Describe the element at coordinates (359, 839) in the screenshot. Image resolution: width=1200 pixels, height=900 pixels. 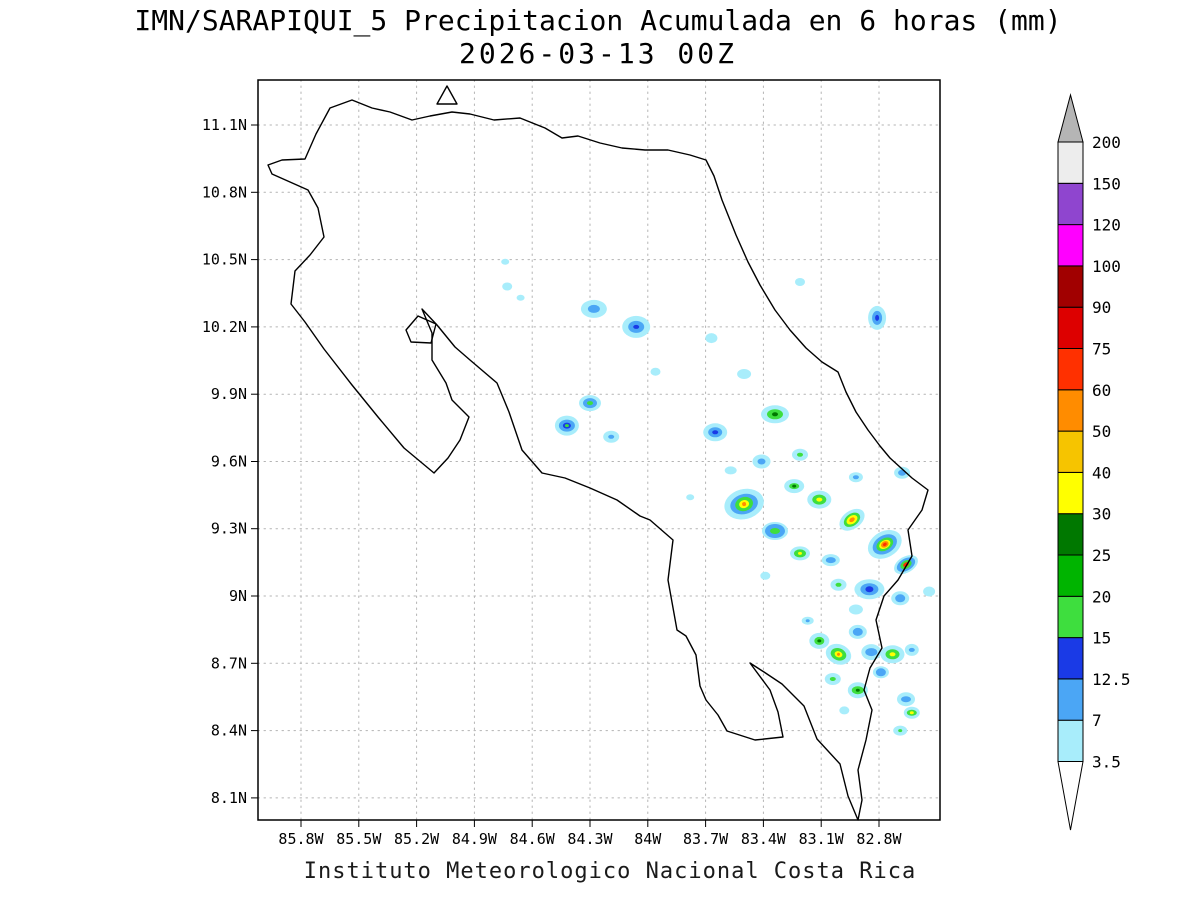
I see `lon-tick-label: 85.5W` at that location.